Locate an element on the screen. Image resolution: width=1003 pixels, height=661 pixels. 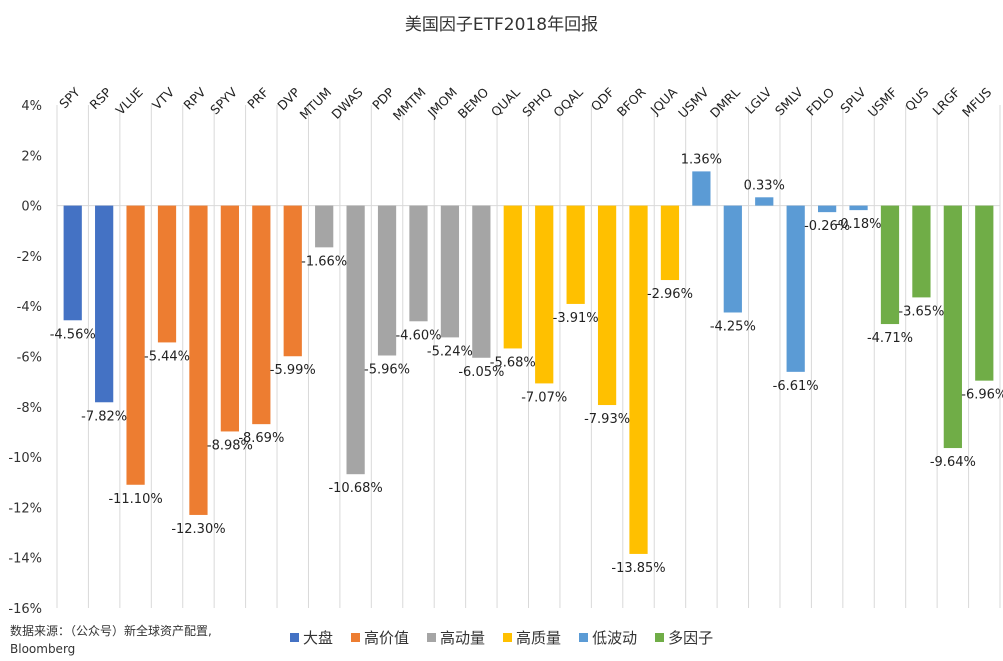
x-tick-label: VLUE is located at coordinates (129, 100).